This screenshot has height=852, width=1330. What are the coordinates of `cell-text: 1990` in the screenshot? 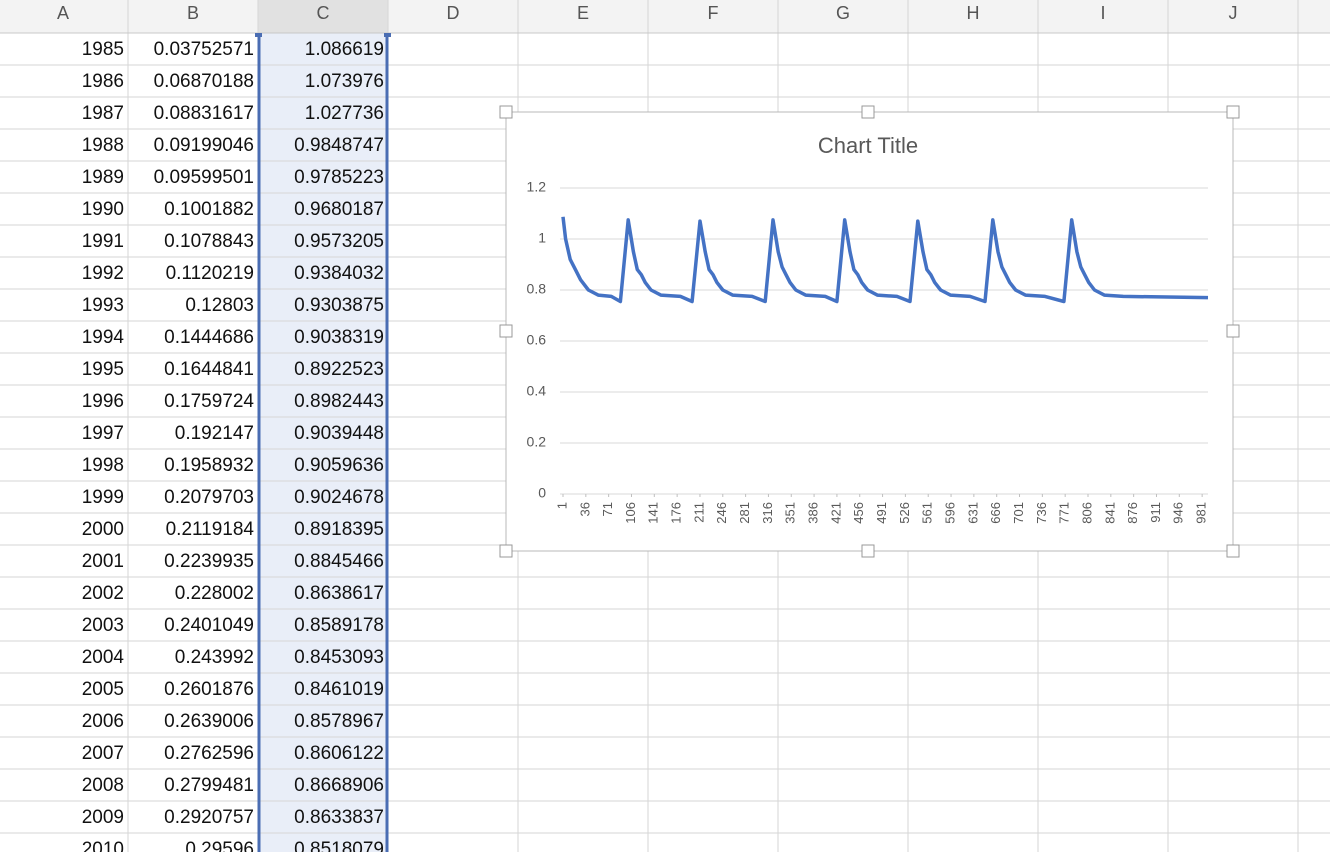 It's located at (103, 209).